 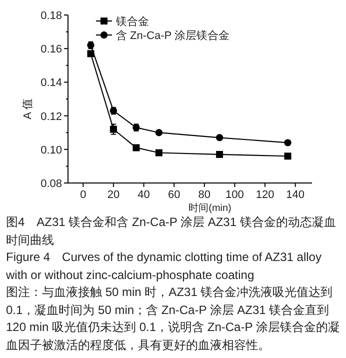 I want to click on y-tick-label: 0.16, so click(x=51, y=50).